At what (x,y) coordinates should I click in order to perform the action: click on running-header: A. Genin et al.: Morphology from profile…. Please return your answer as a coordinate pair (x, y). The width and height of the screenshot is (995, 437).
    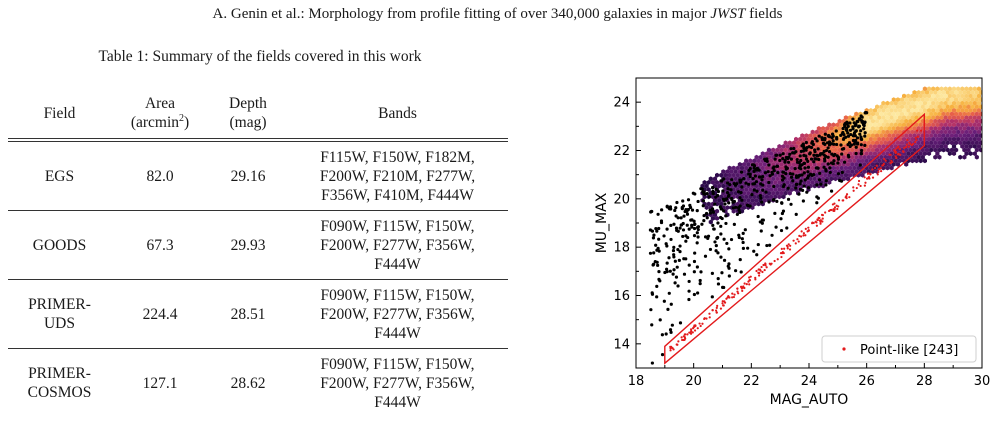
    Looking at the image, I should click on (497, 14).